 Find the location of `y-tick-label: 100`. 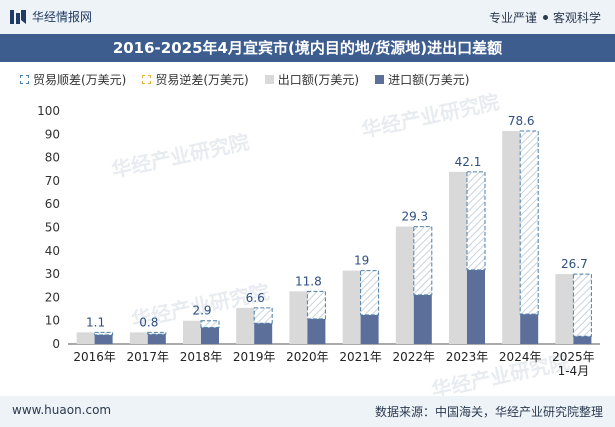

y-tick-label: 100 is located at coordinates (48, 111).